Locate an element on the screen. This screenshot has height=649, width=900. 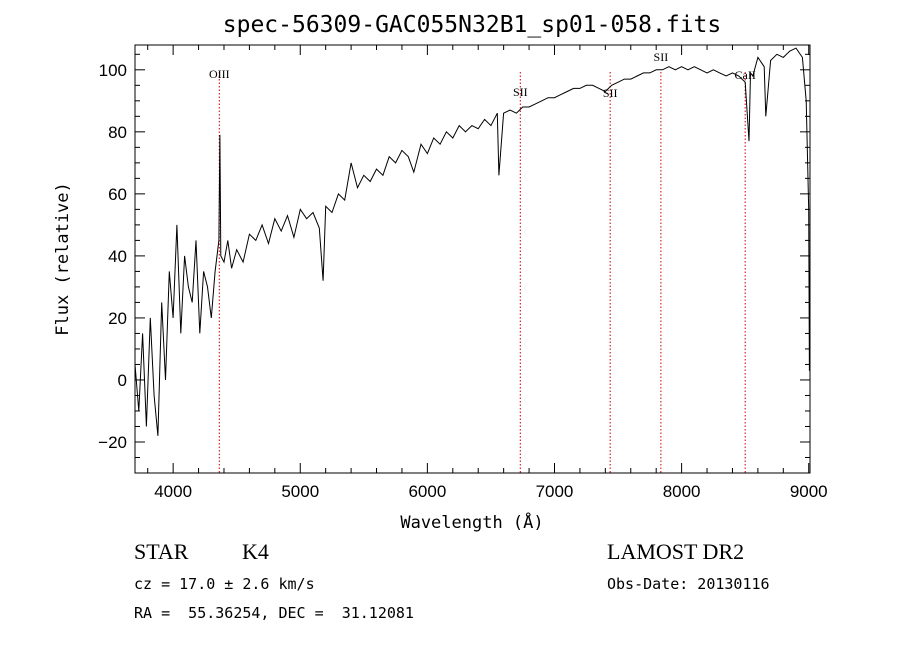
ra-dec: RA = 55.36254, DEC = 31.12081 is located at coordinates (274, 613).